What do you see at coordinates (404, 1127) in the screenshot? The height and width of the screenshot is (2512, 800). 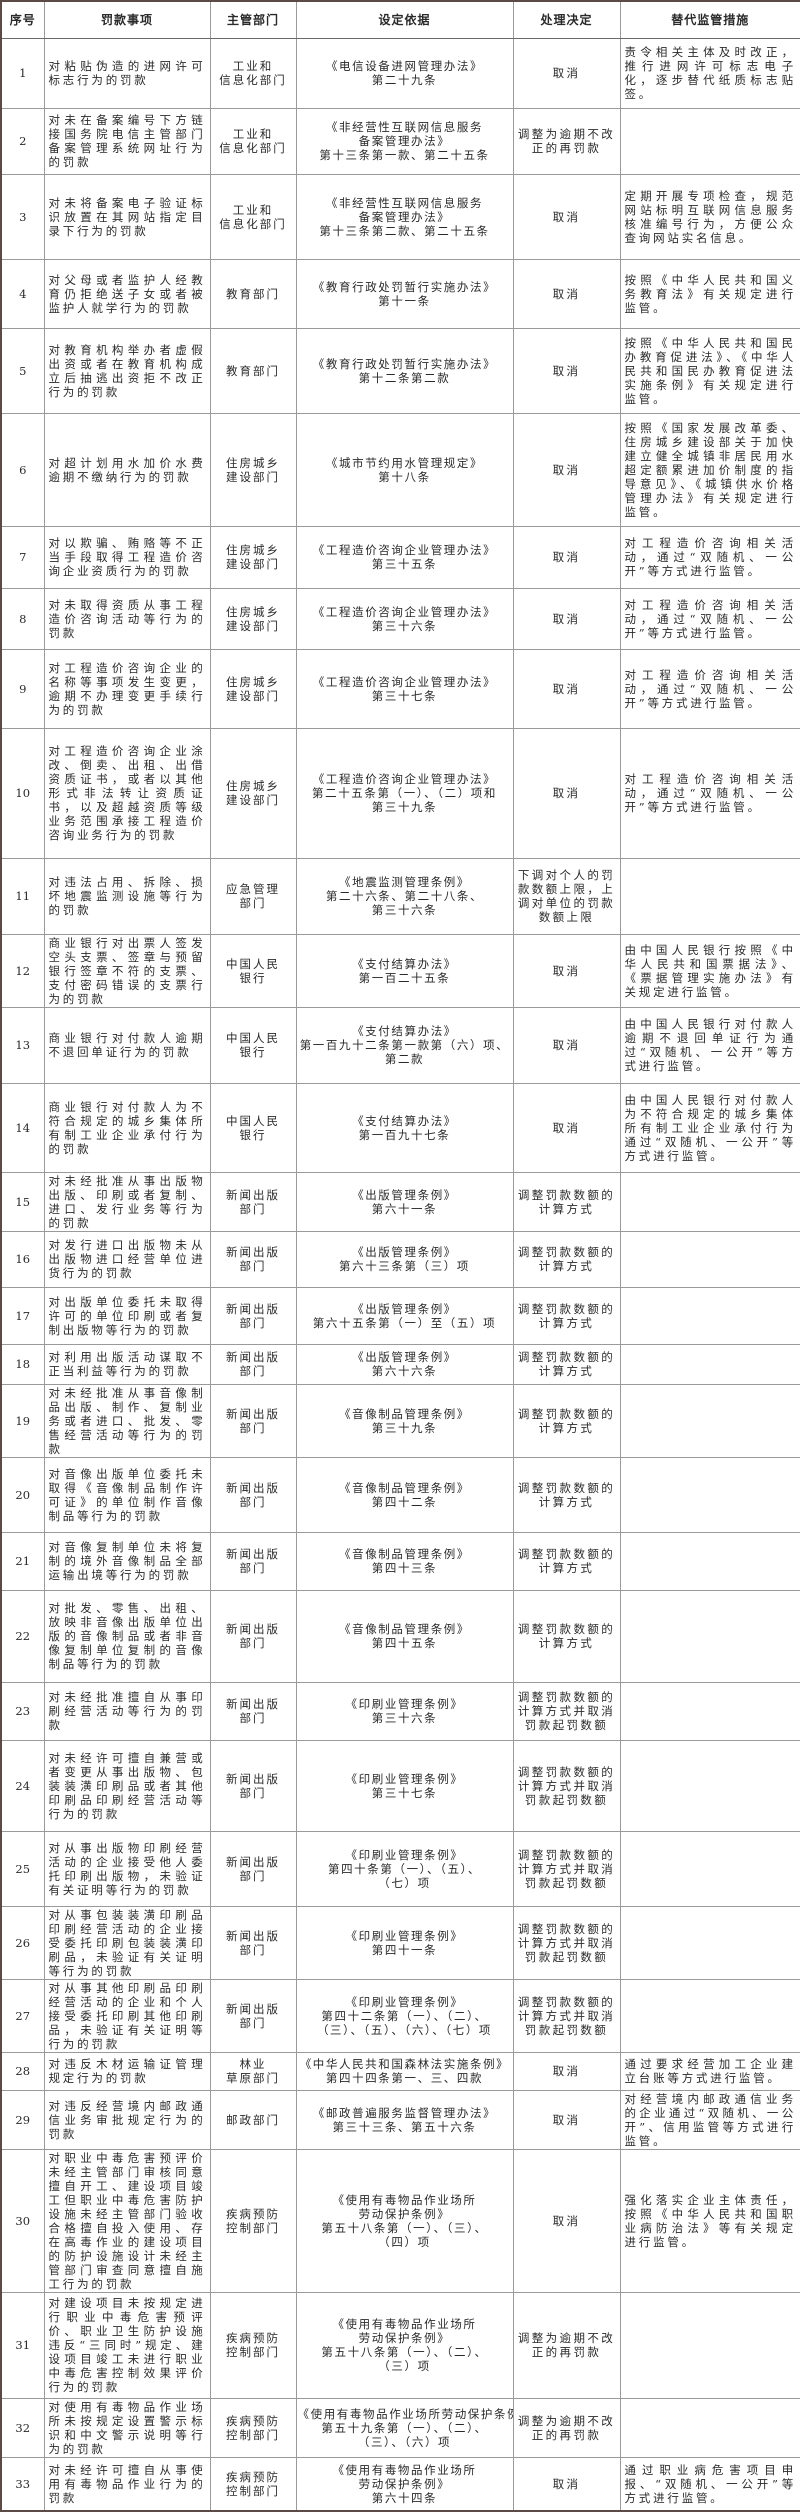 I see `cell-basis: 《支付结算办法》 第一百九十七条` at bounding box center [404, 1127].